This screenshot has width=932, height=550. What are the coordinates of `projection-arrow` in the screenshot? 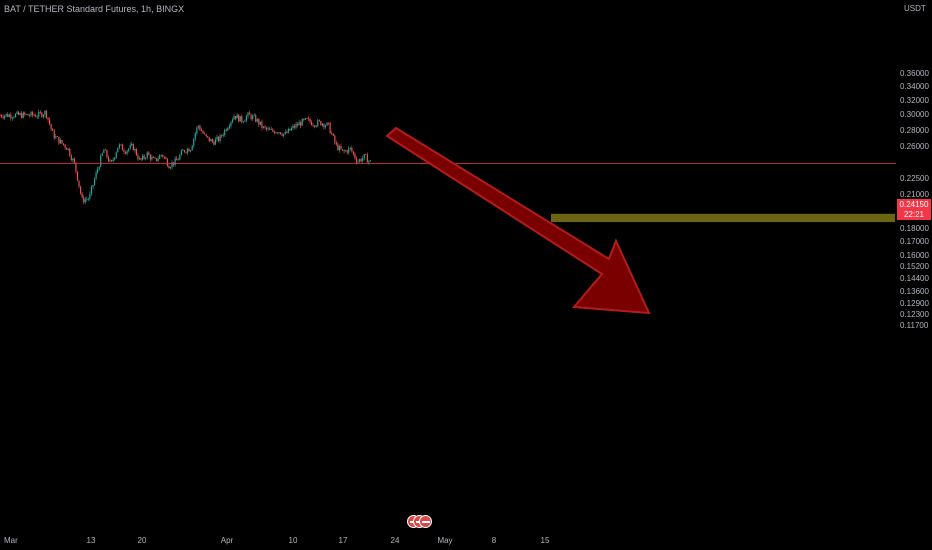 It's located at (518, 220).